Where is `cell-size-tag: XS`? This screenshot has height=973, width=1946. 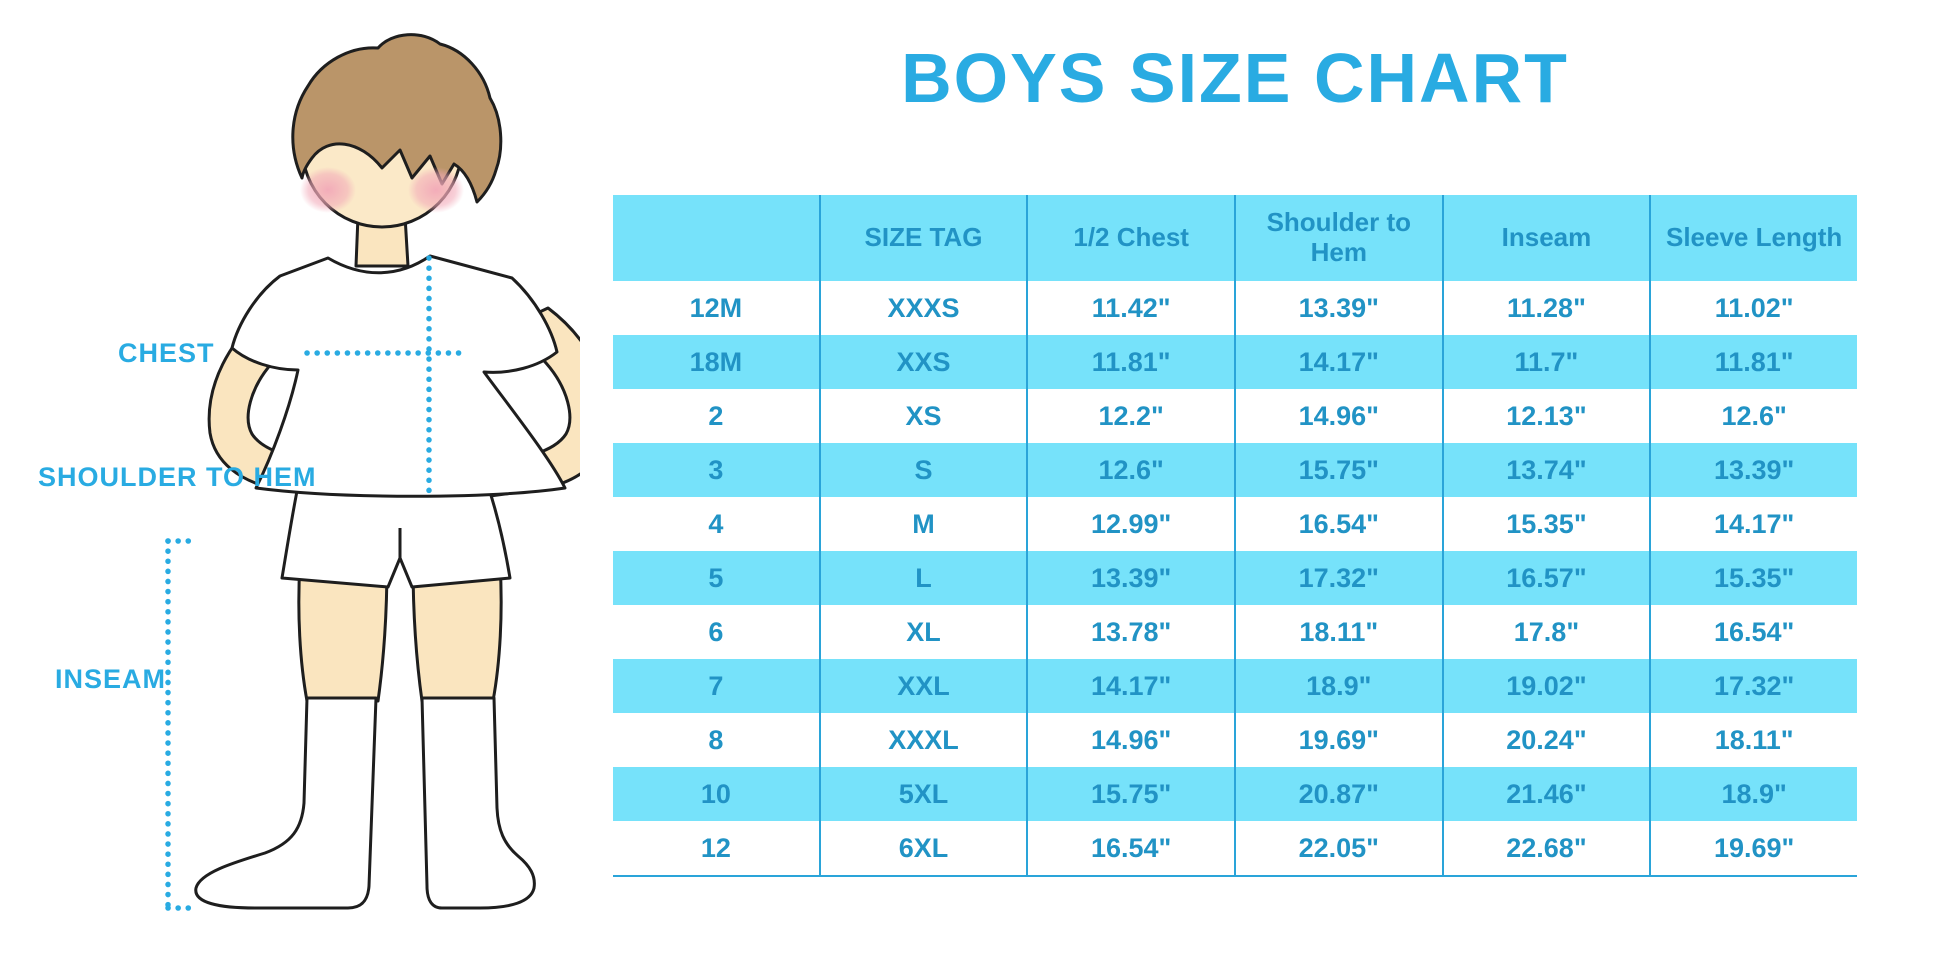 cell-size-tag: XS is located at coordinates (923, 416).